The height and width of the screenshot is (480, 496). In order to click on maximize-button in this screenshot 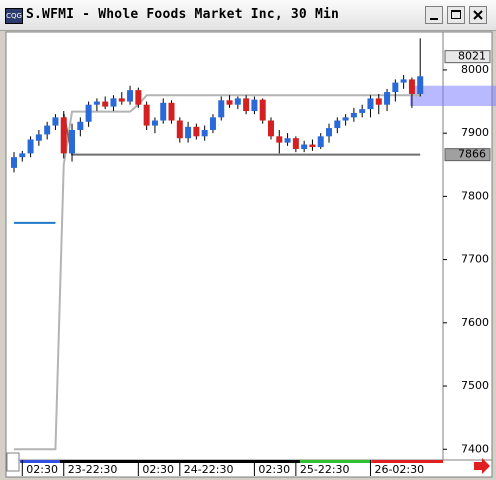, I will do `click(456, 15)`.